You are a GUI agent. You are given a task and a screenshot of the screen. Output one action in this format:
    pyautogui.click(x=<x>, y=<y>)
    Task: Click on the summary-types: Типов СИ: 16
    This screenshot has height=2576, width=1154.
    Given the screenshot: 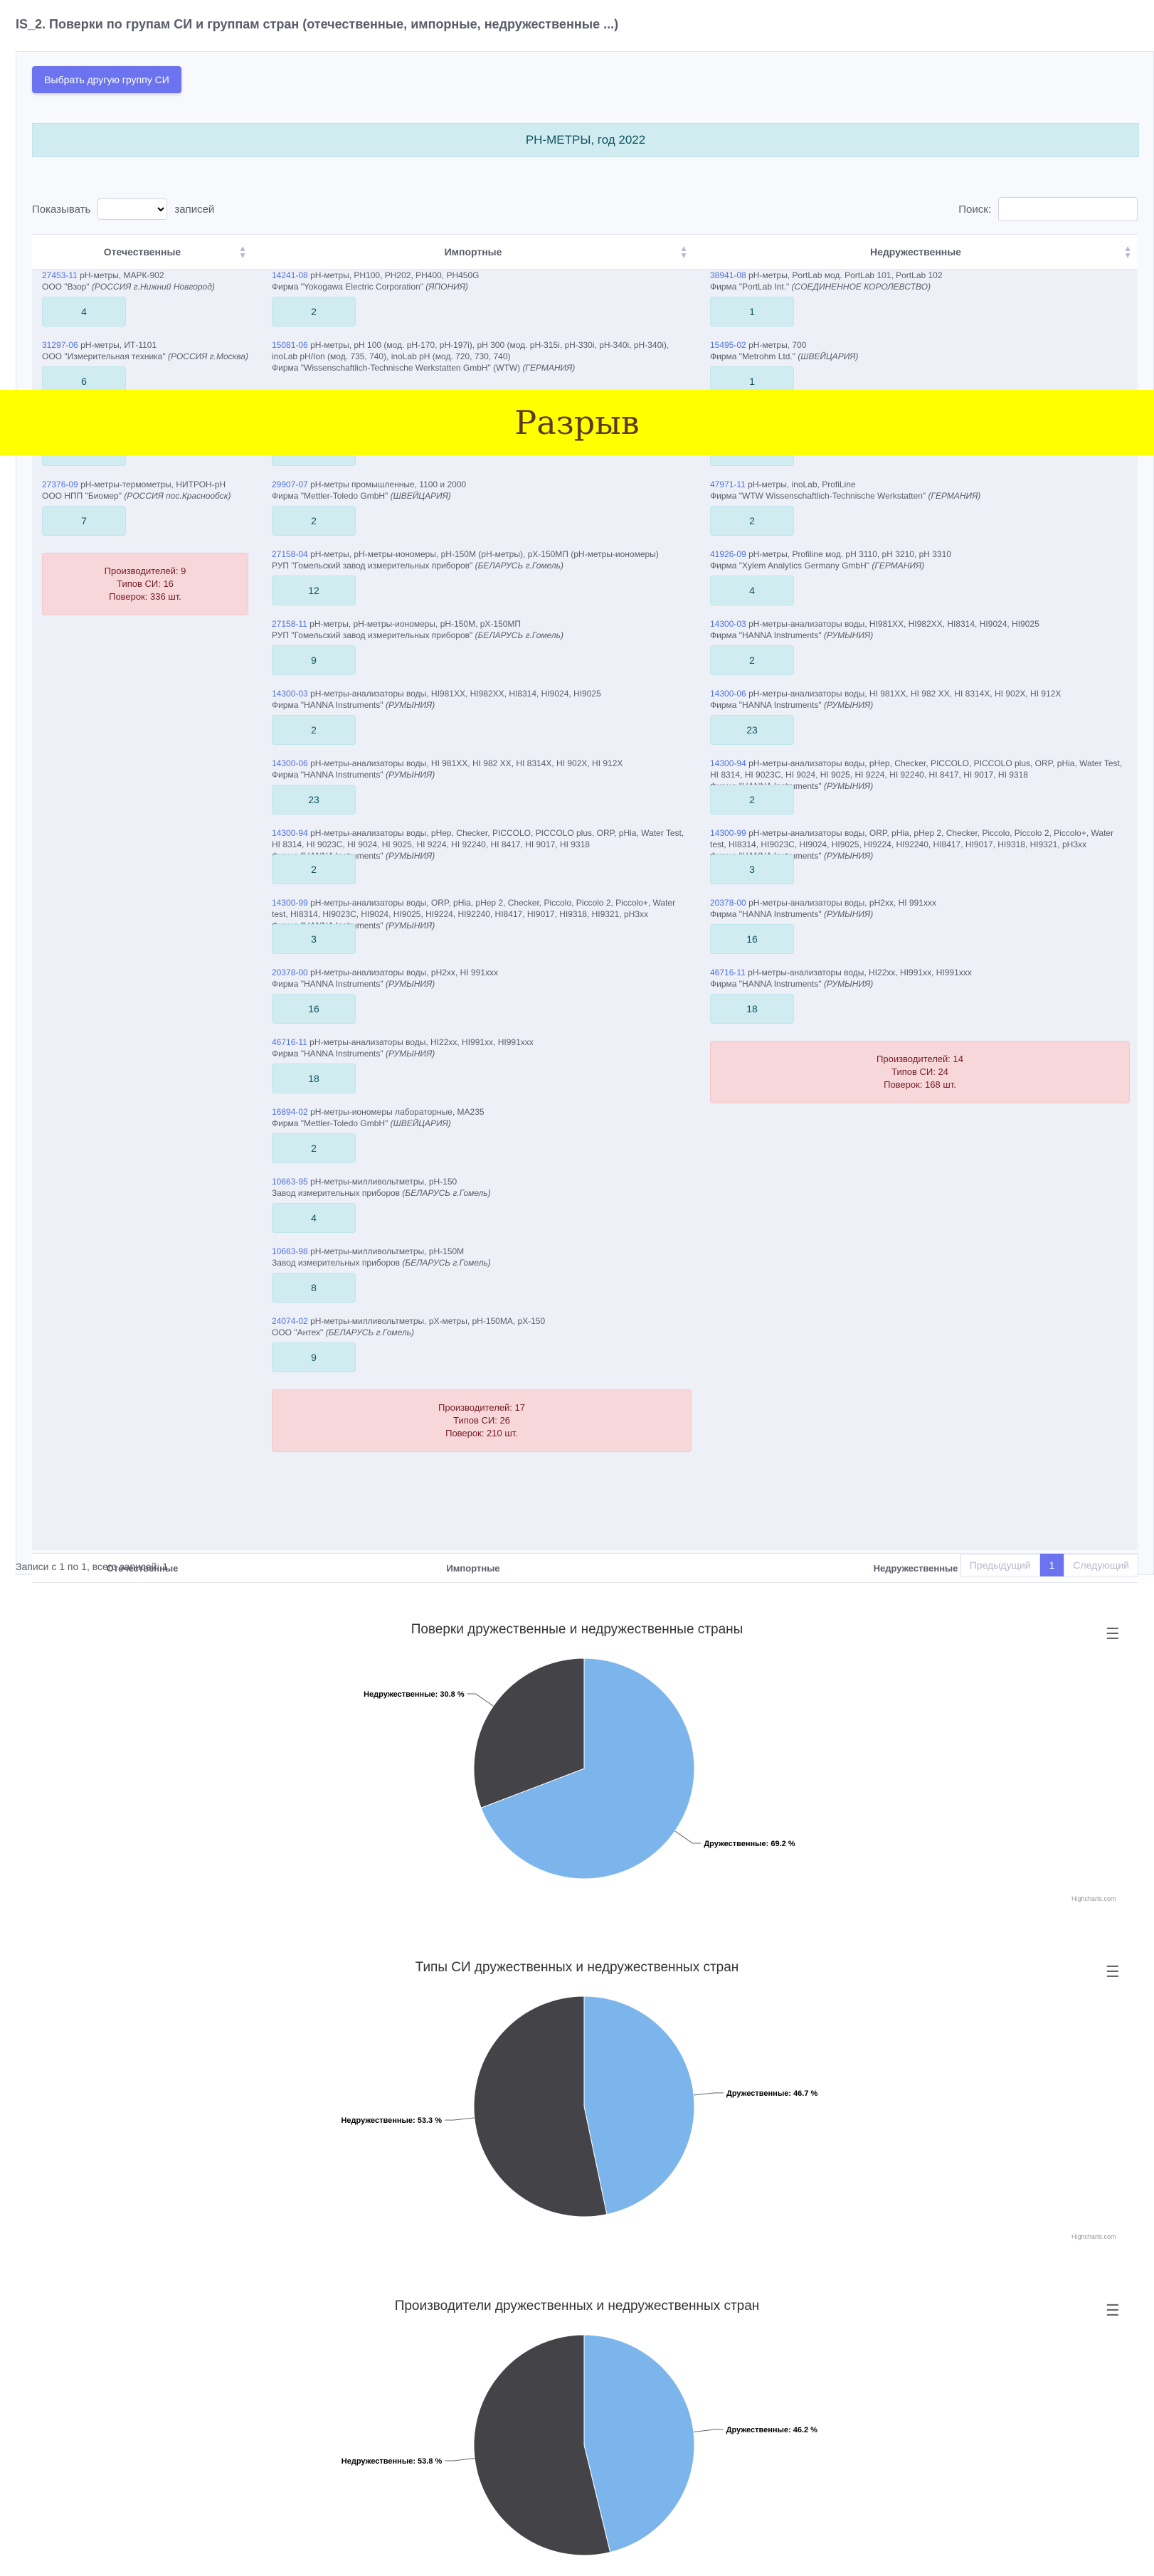 What is the action you would take?
    pyautogui.click(x=145, y=583)
    